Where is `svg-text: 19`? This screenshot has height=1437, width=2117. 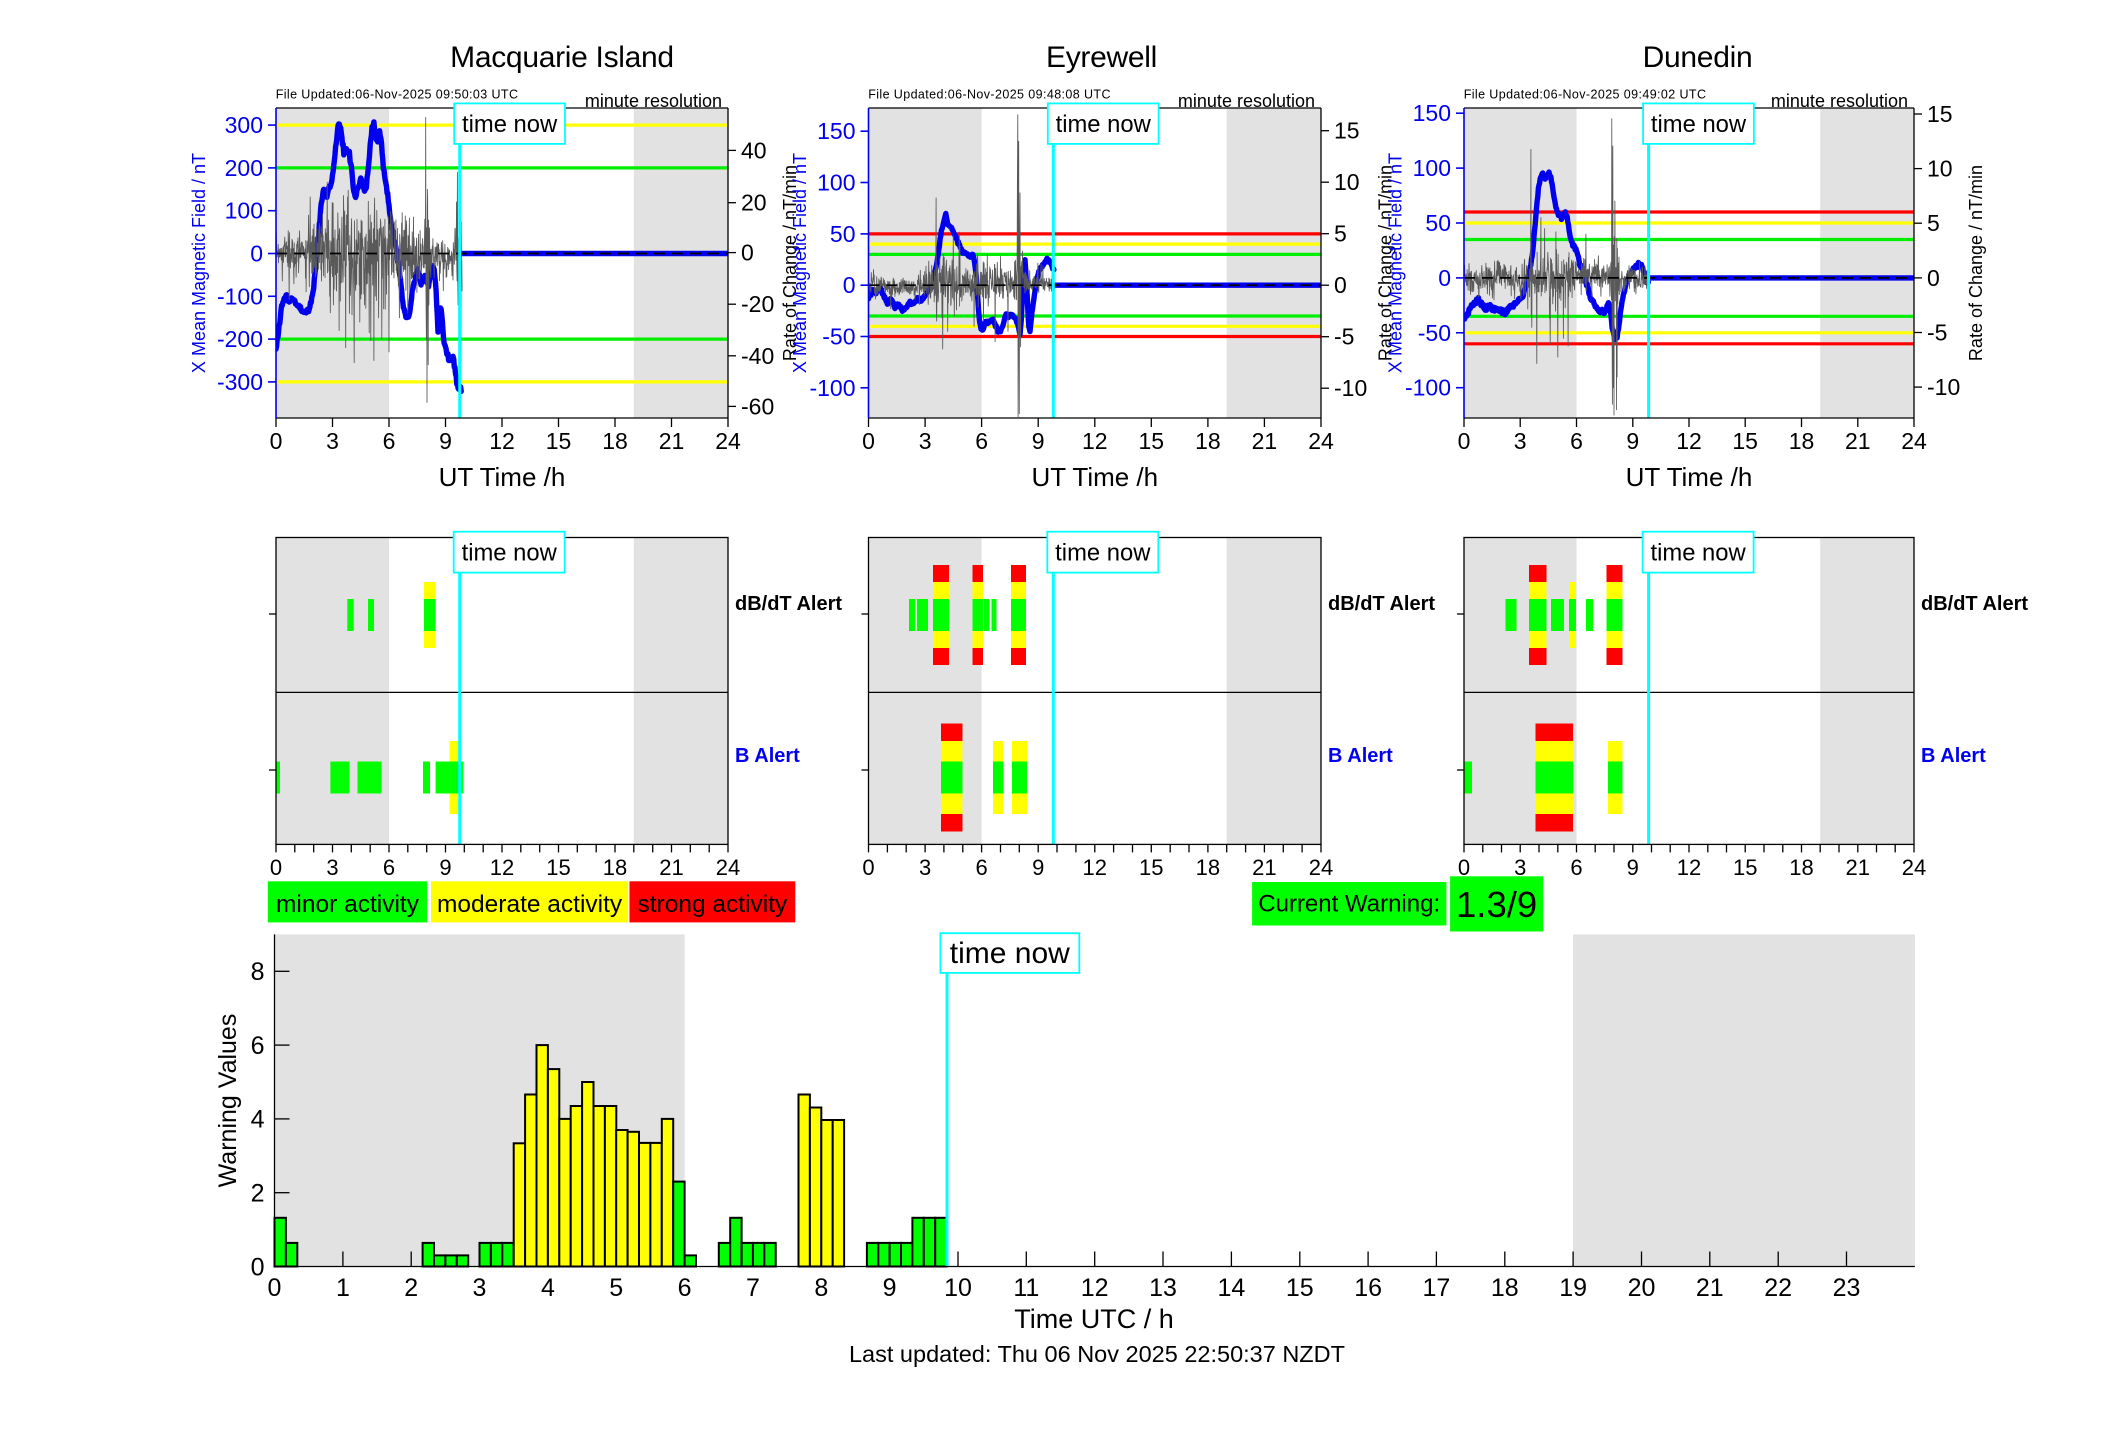 svg-text: 19 is located at coordinates (1573, 1288).